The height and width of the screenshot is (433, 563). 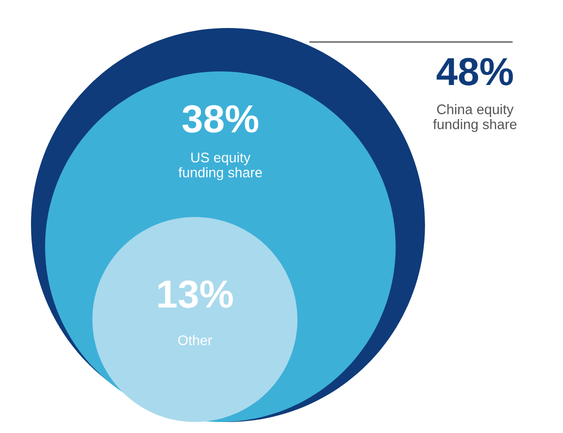 What do you see at coordinates (195, 340) in the screenshot?
I see `category-label: Other` at bounding box center [195, 340].